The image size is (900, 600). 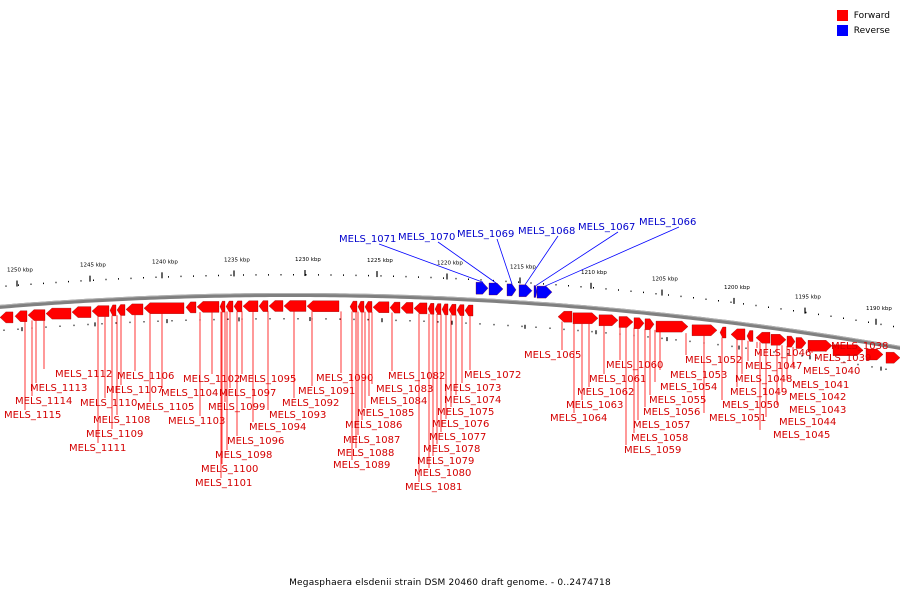 I want to click on scale-tick-label: 1195 kbp, so click(x=808, y=298).